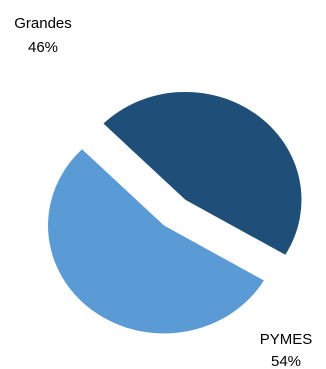 This screenshot has height=369, width=326. What do you see at coordinates (286, 339) in the screenshot?
I see `slice-label-pymes-name: PYMES` at bounding box center [286, 339].